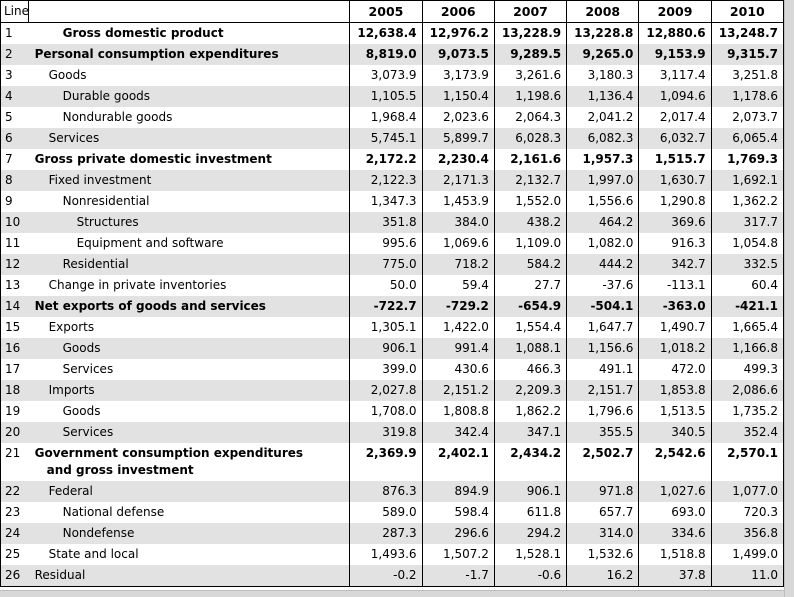  I want to click on value-cell: 1,796.6, so click(602, 411).